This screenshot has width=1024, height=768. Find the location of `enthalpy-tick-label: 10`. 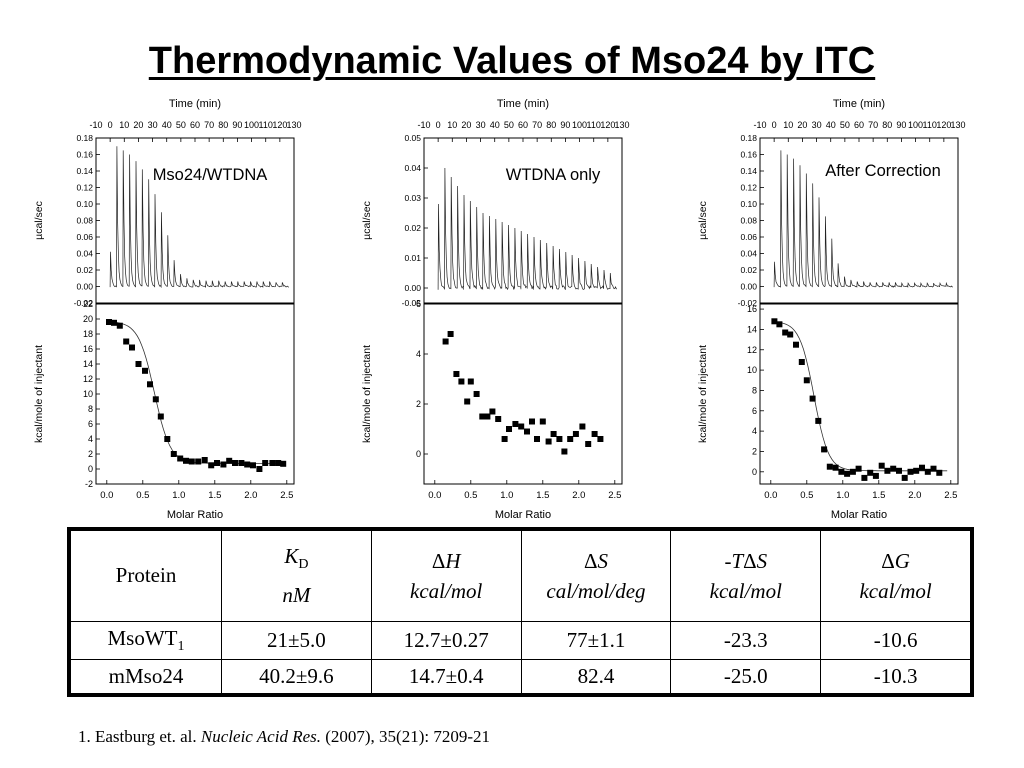

enthalpy-tick-label: 10 is located at coordinates (752, 370).